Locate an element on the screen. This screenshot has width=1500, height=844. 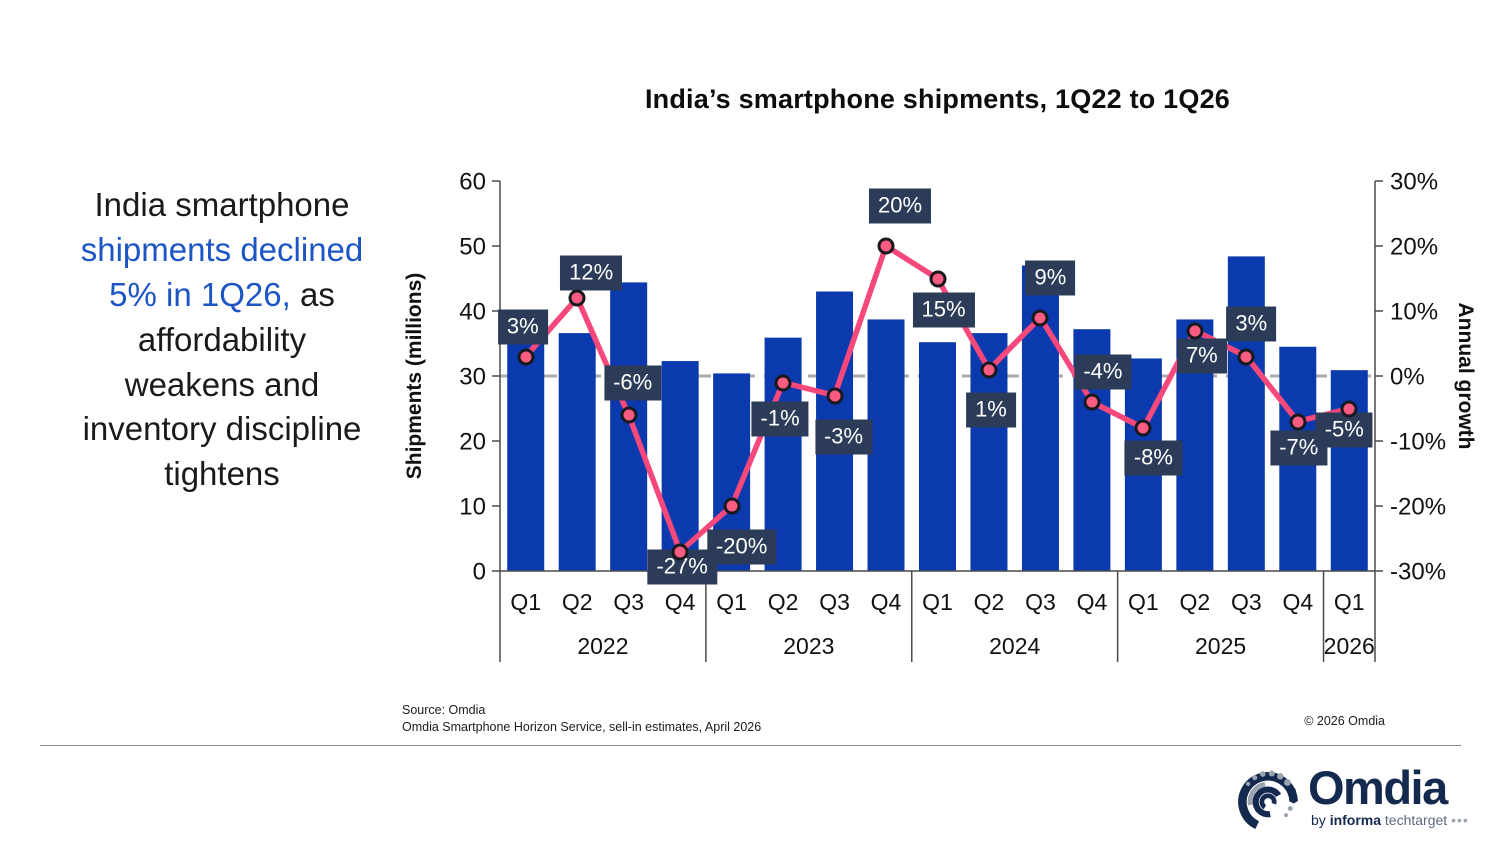
left-axis-tick-label: 20 is located at coordinates (472, 442).